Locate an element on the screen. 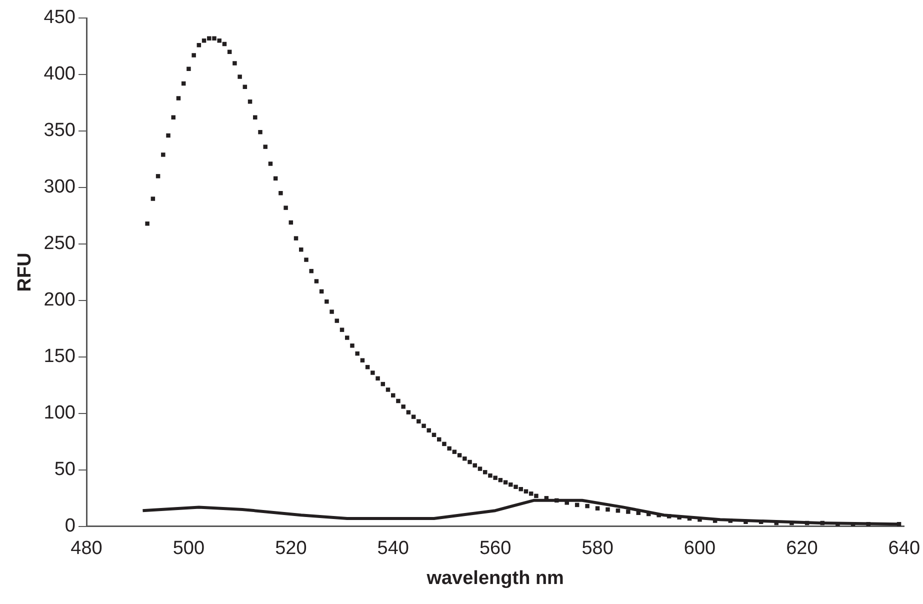 This screenshot has width=923, height=604. y-tick-label: 450 is located at coordinates (60, 17).